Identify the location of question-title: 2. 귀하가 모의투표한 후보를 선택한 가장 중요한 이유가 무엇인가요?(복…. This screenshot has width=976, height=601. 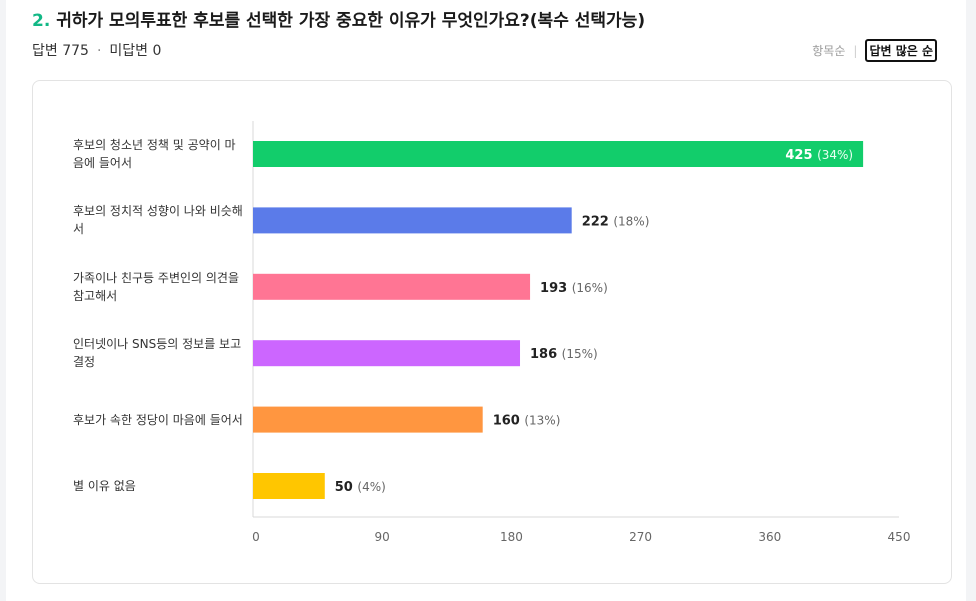
(338, 18).